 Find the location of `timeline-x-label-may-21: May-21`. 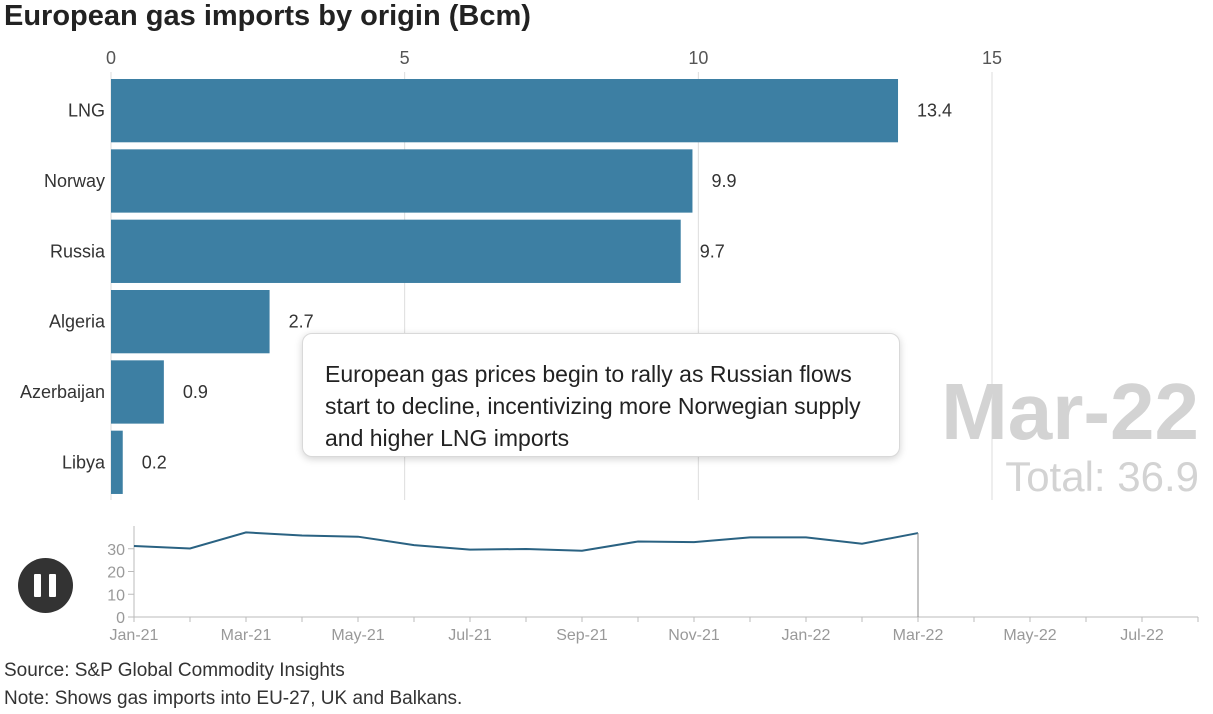

timeline-x-label-may-21: May-21 is located at coordinates (357, 635).